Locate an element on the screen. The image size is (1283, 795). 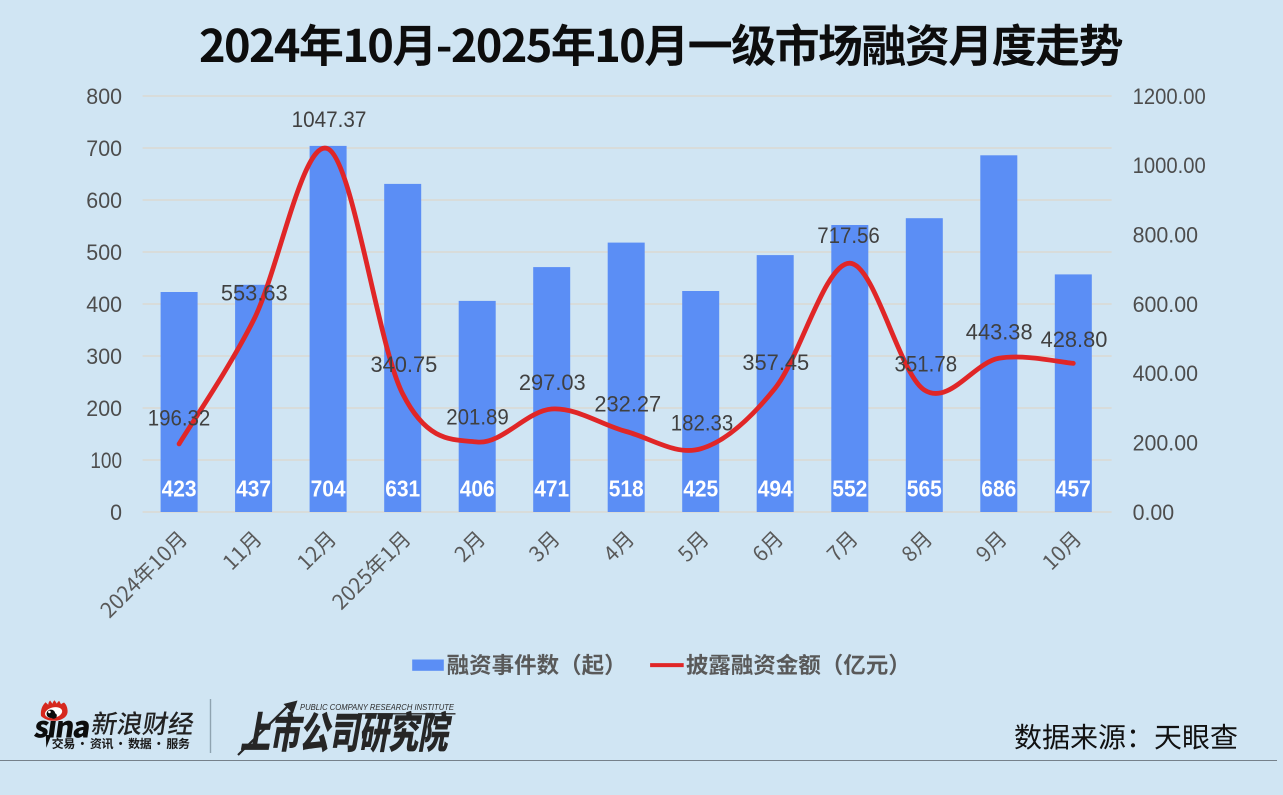
svg-text: 182.33 is located at coordinates (702, 423).